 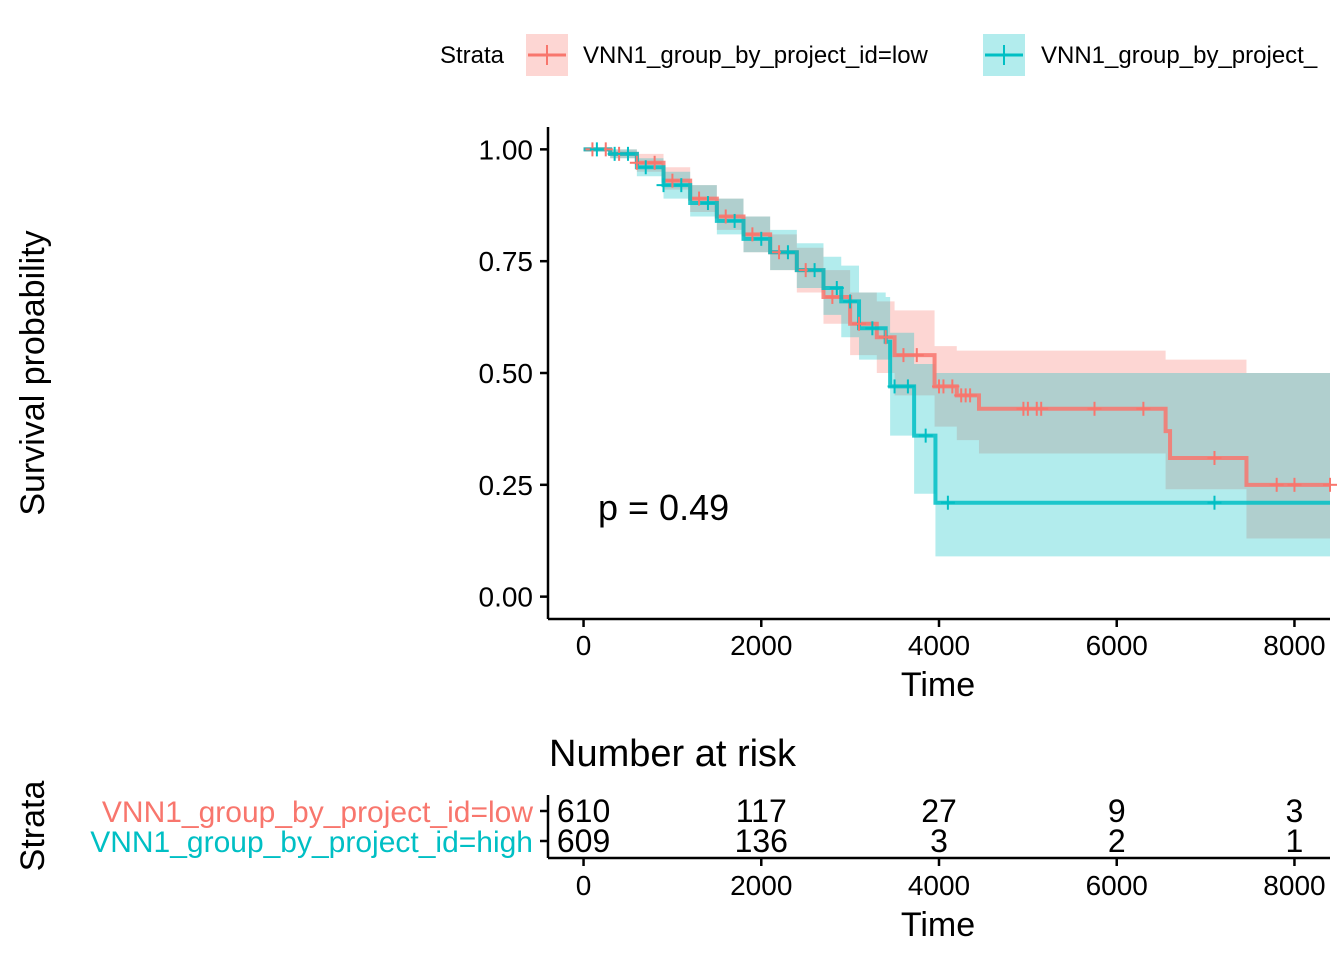 I want to click on risk-row-label: VNN1_group_by_project_id=low, so click(x=317, y=812).